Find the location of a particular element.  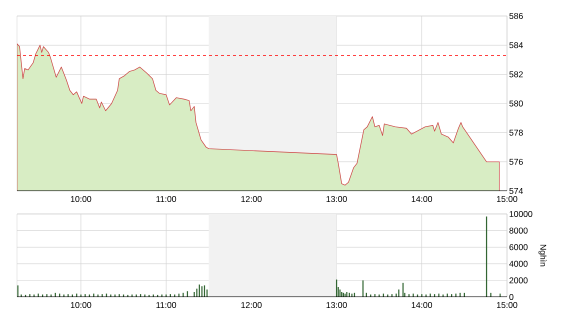

y-tick-label: 574 is located at coordinates (516, 191).